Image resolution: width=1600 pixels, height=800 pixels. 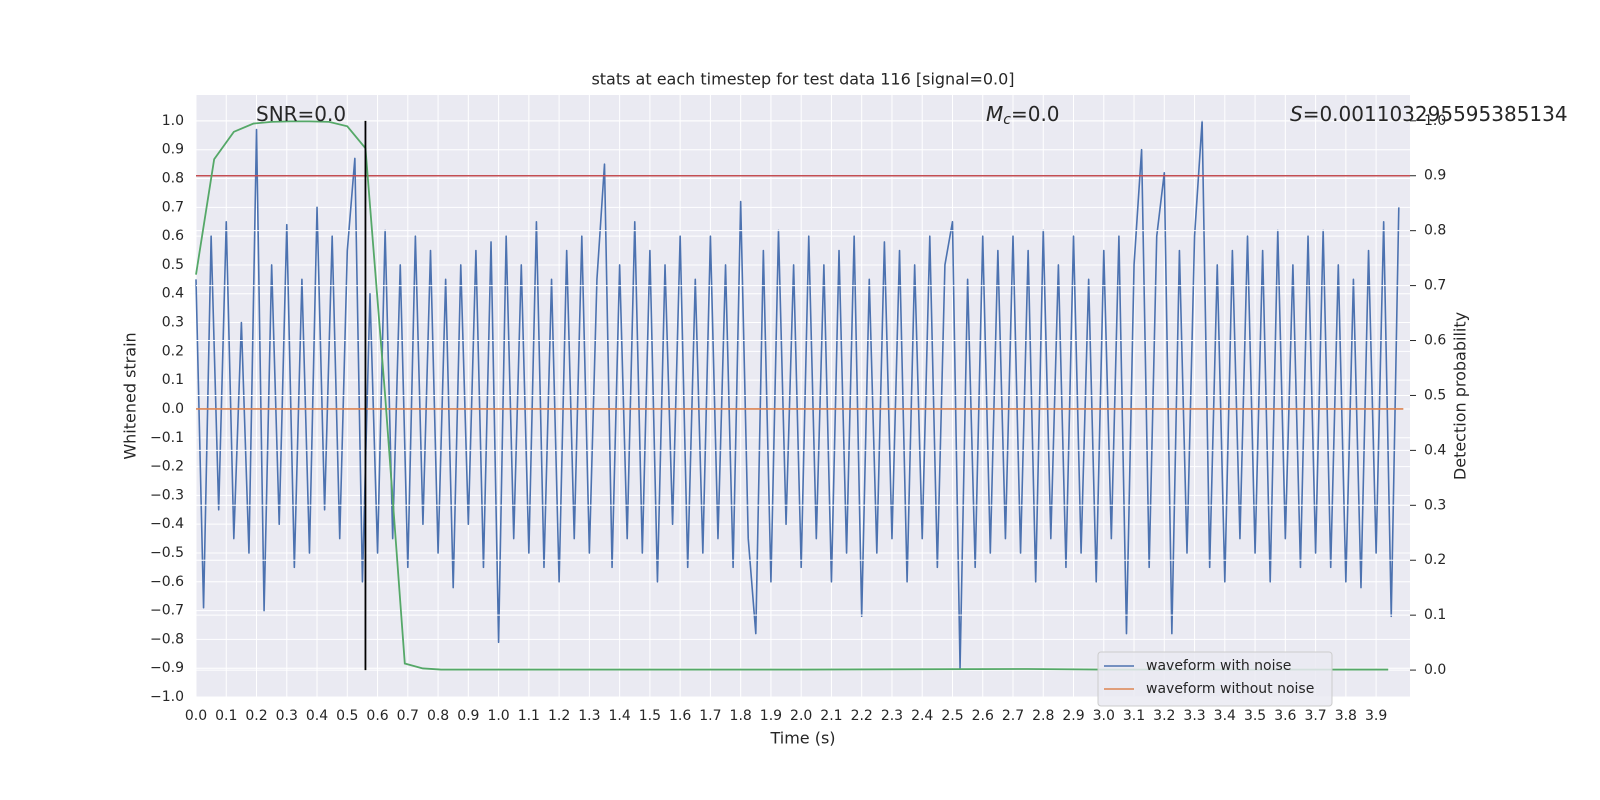 I want to click on y-tick-label: 1.0, so click(x=173, y=121).